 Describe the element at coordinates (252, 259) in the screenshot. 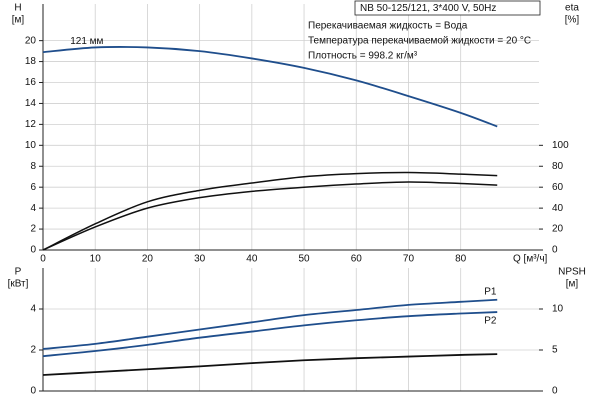

I see `x-tick-label: 40` at that location.